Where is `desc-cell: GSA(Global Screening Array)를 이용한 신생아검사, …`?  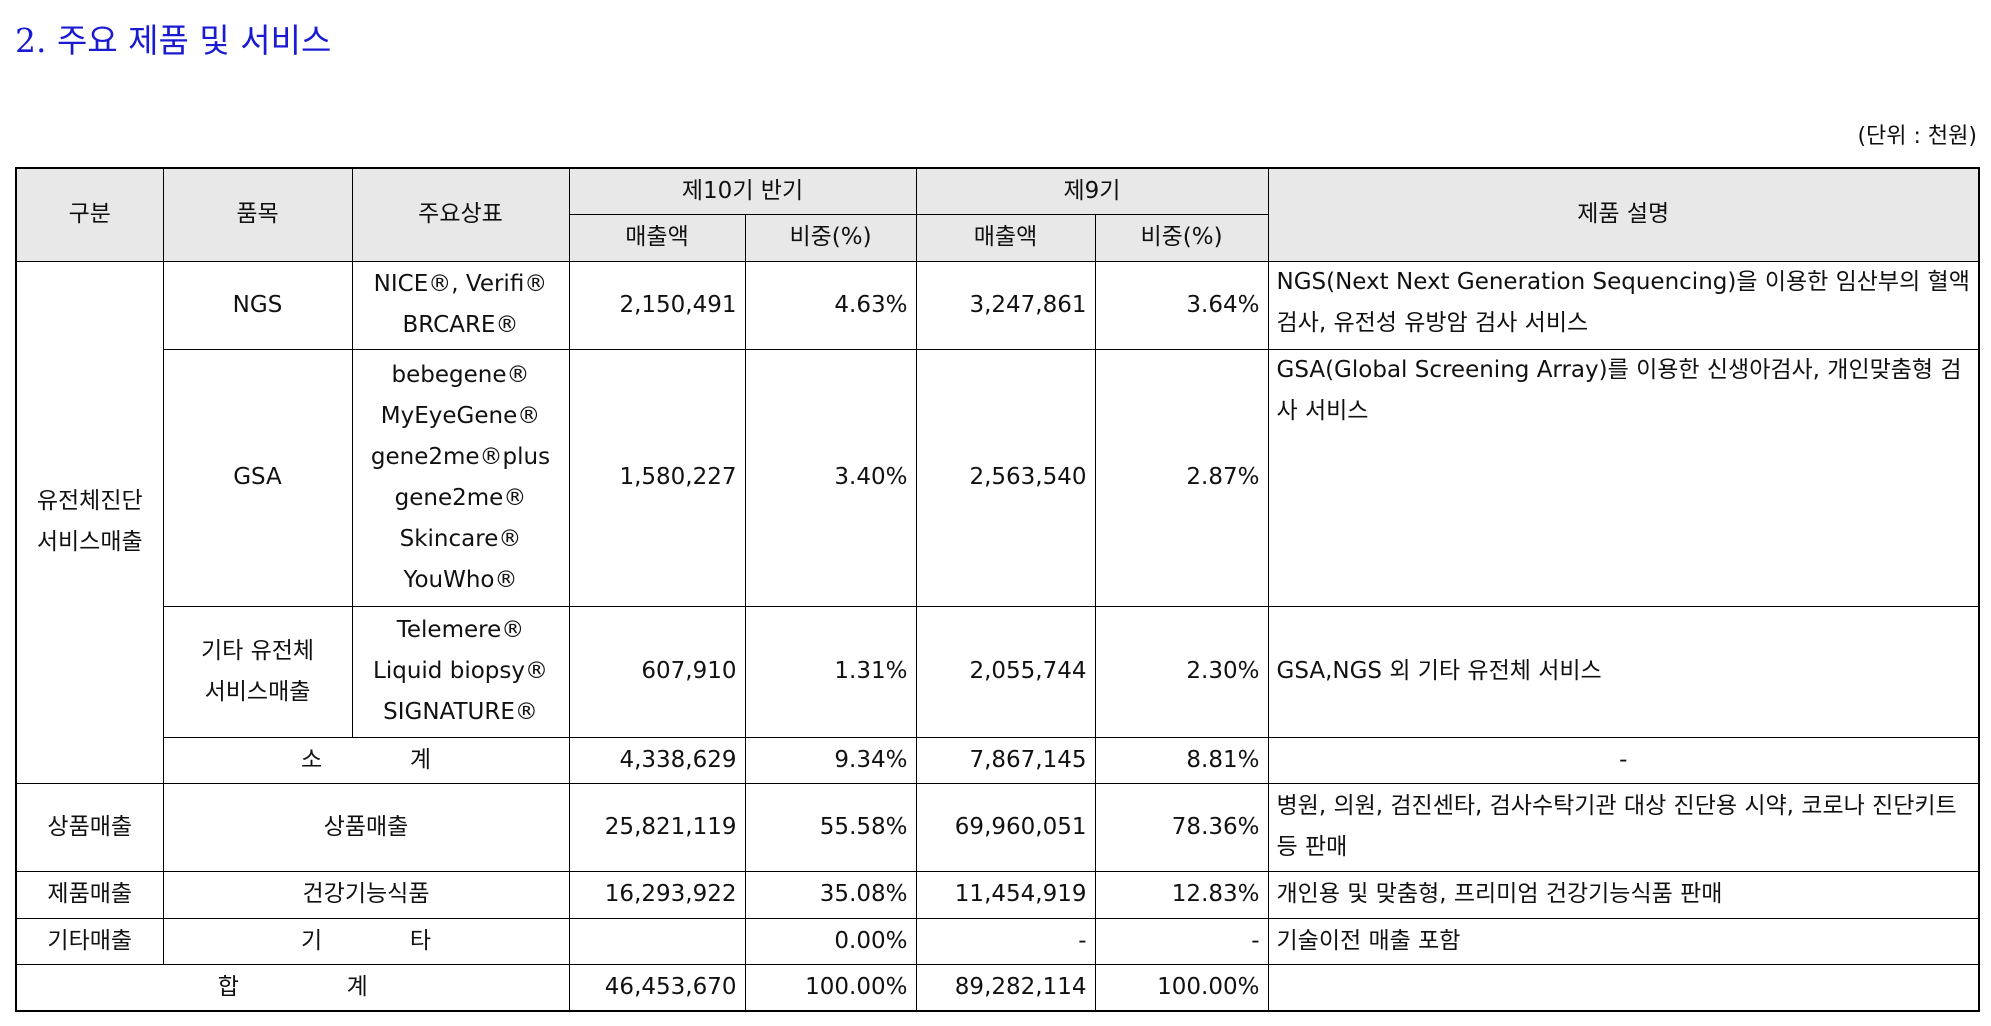 desc-cell: GSA(Global Screening Array)를 이용한 신생아검사, … is located at coordinates (1623, 477).